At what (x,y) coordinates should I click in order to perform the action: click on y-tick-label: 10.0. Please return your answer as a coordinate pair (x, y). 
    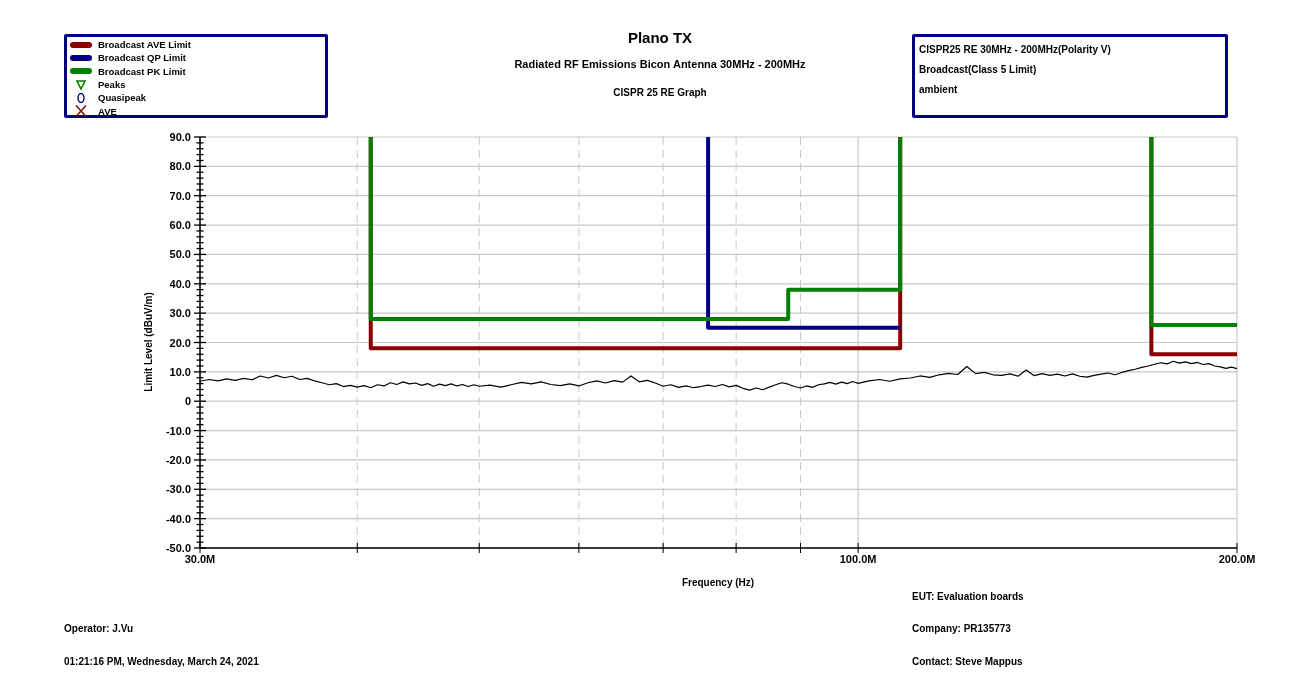
    Looking at the image, I should click on (180, 371).